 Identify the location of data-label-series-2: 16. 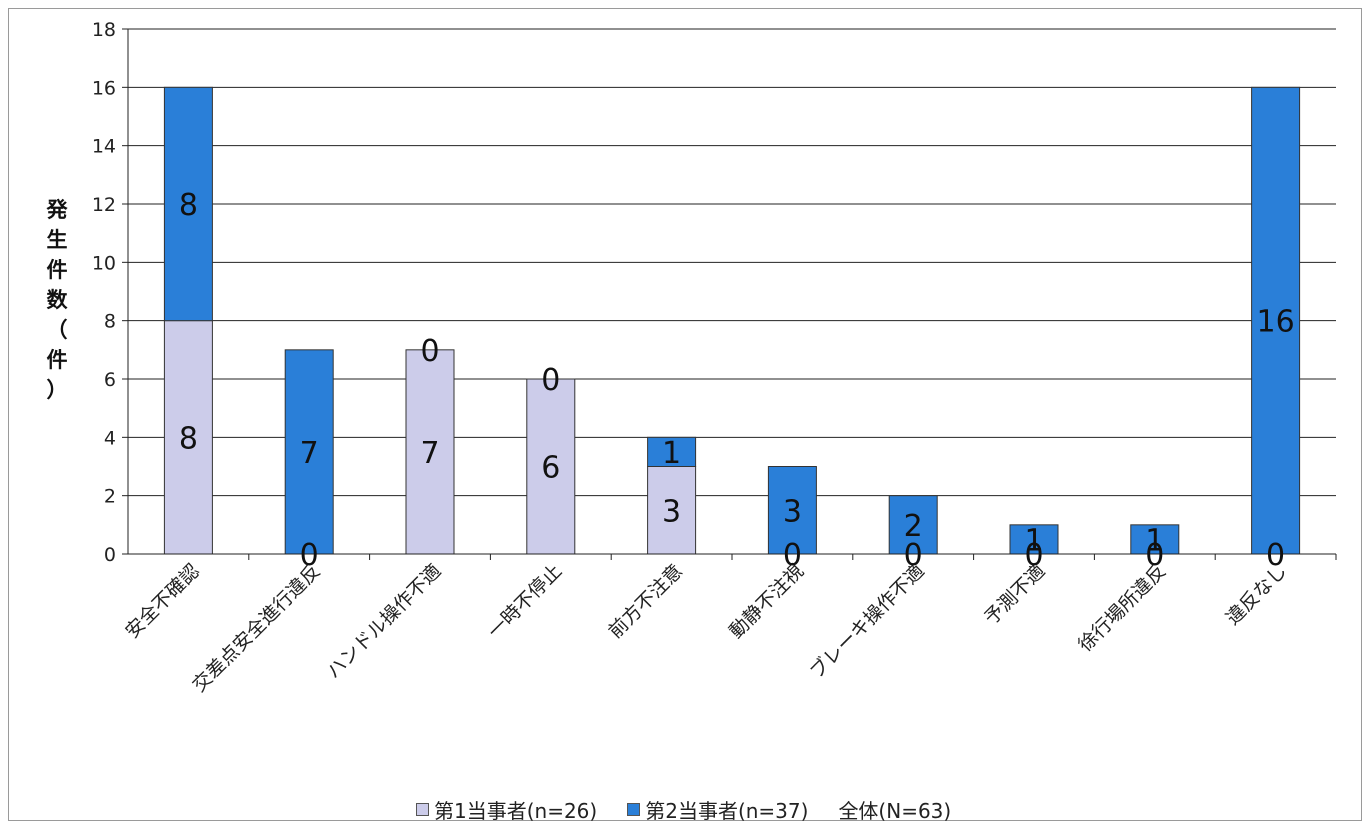
(1276, 322).